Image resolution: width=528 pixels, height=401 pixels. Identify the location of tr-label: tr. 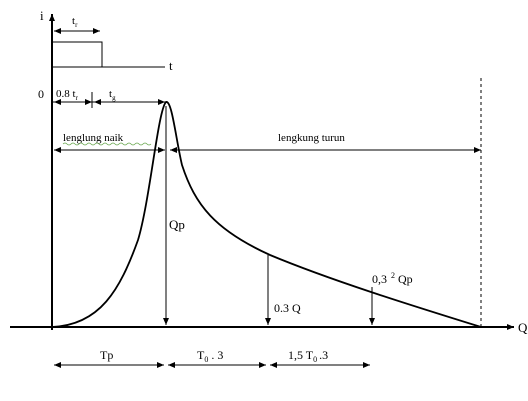
(75, 22).